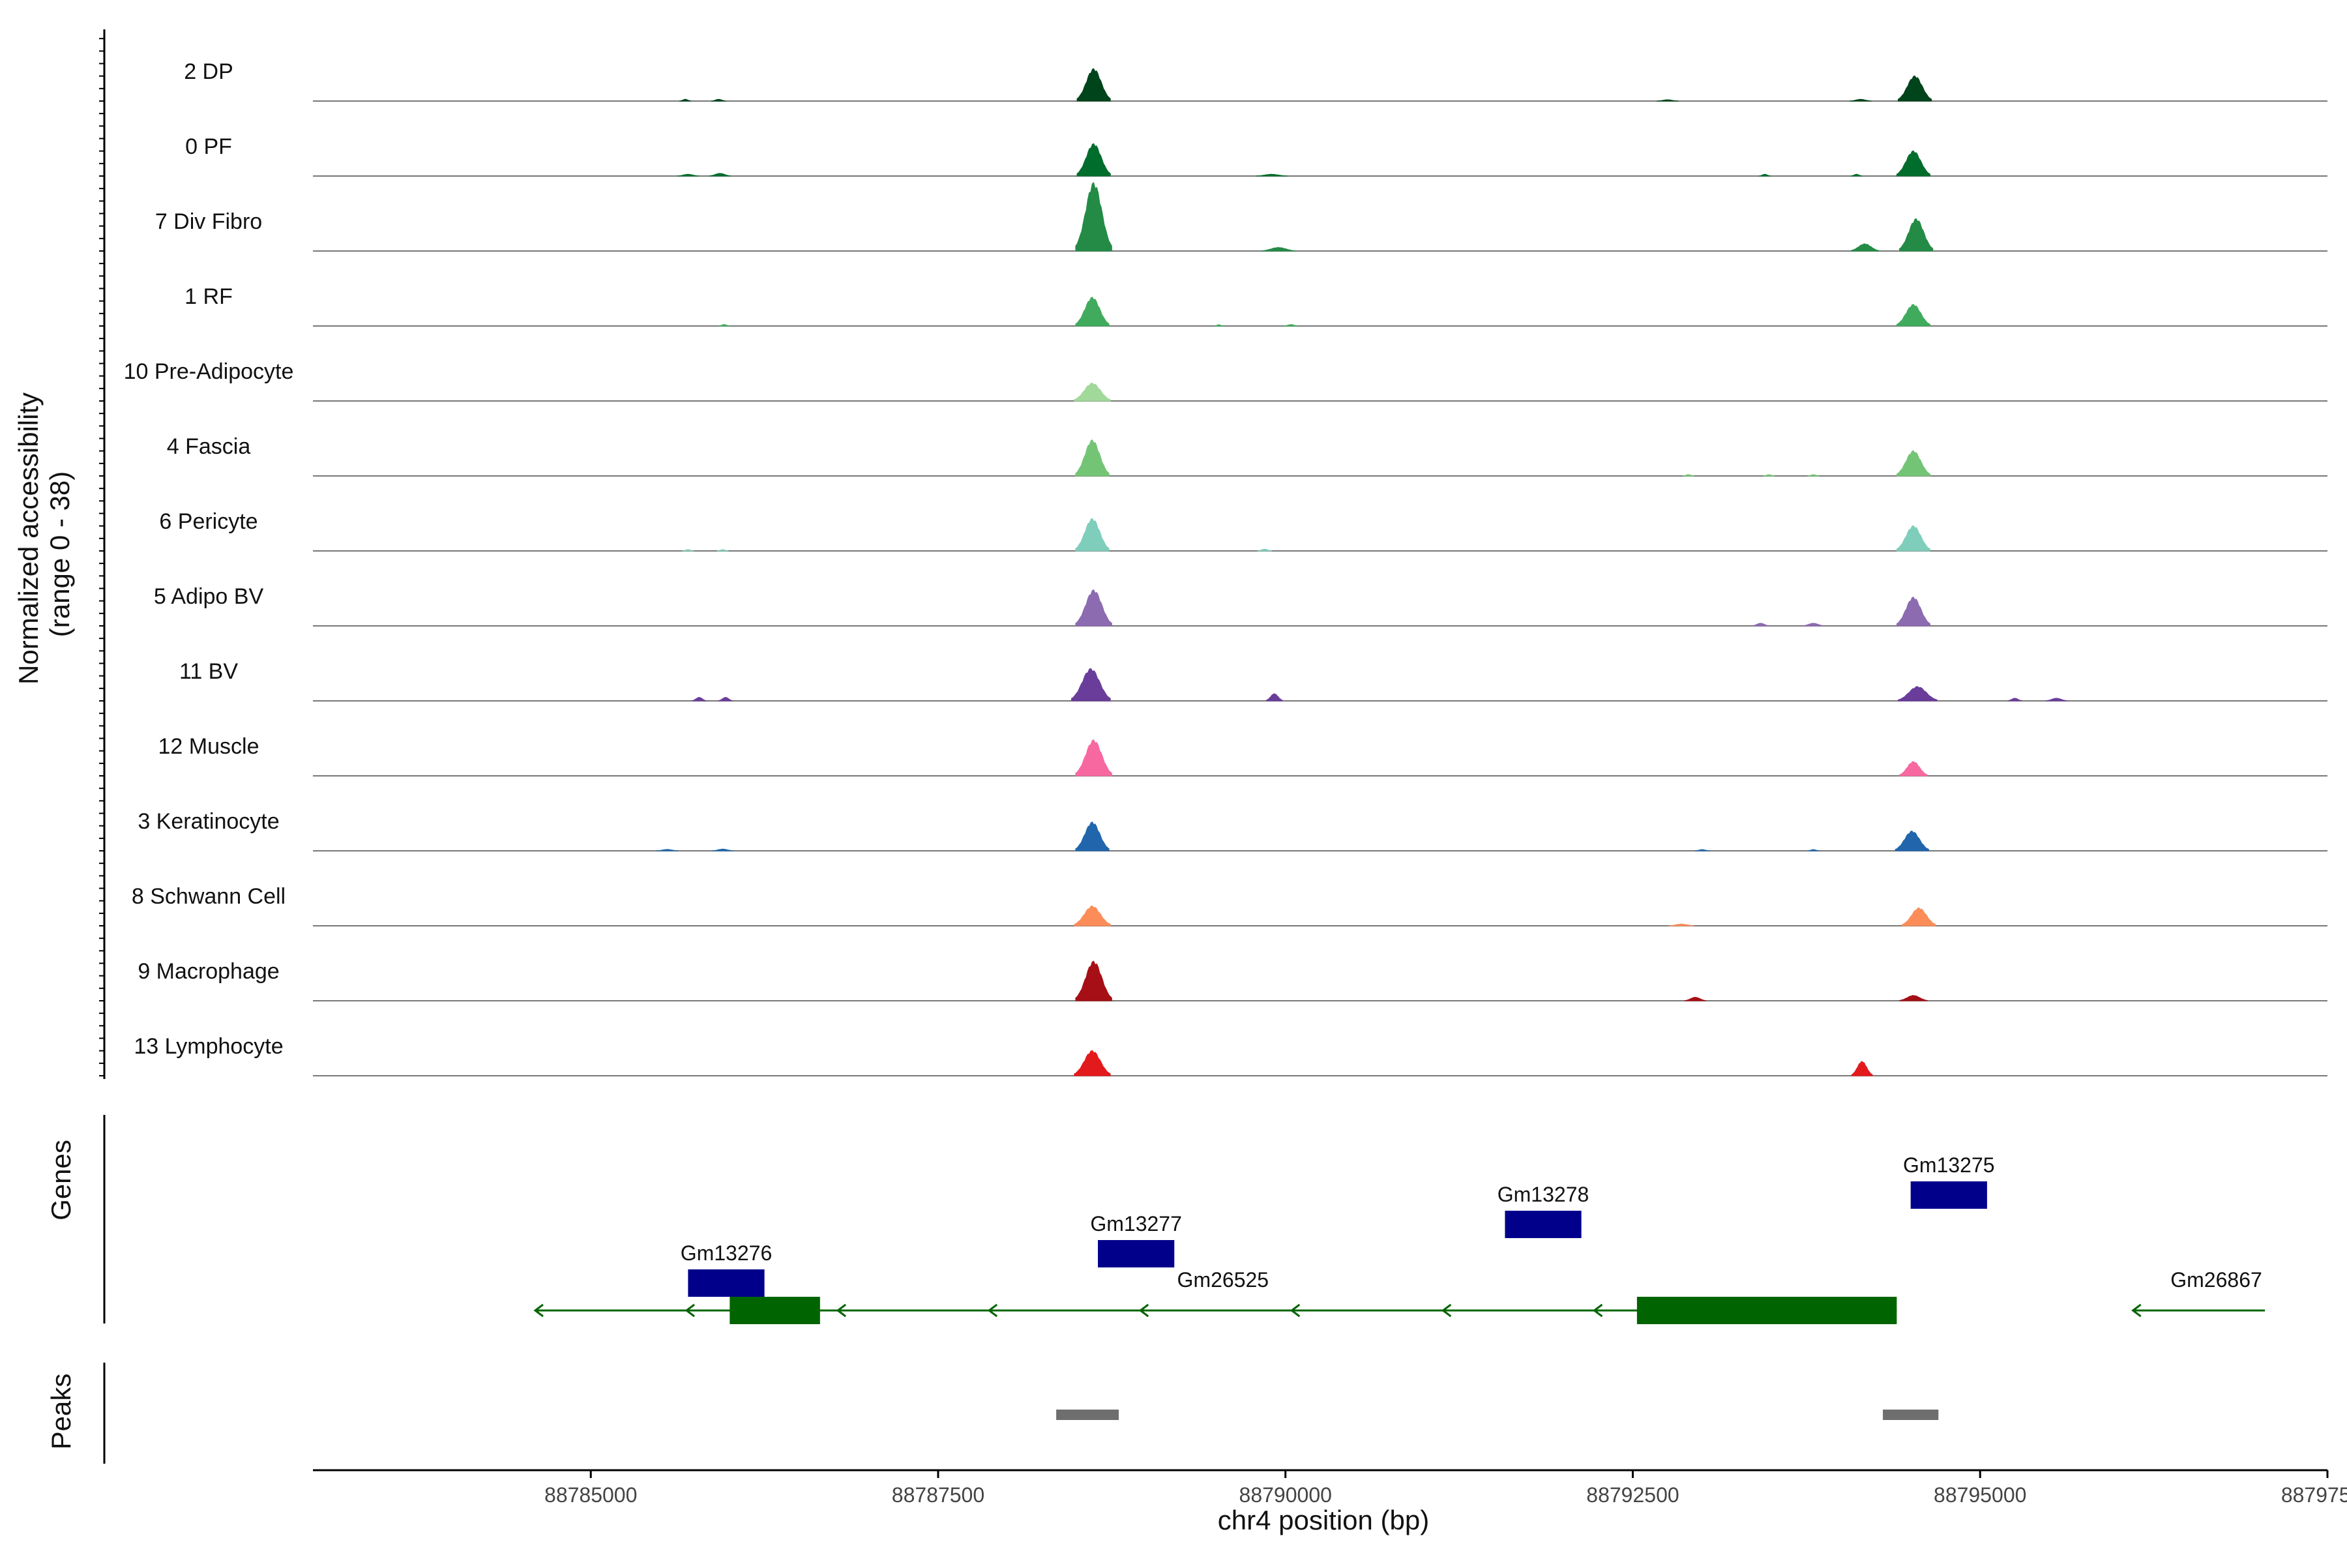 The width and height of the screenshot is (2347, 1568). Describe the element at coordinates (28, 539) in the screenshot. I see `y-axis-title-main: Normalized accessibility` at that location.